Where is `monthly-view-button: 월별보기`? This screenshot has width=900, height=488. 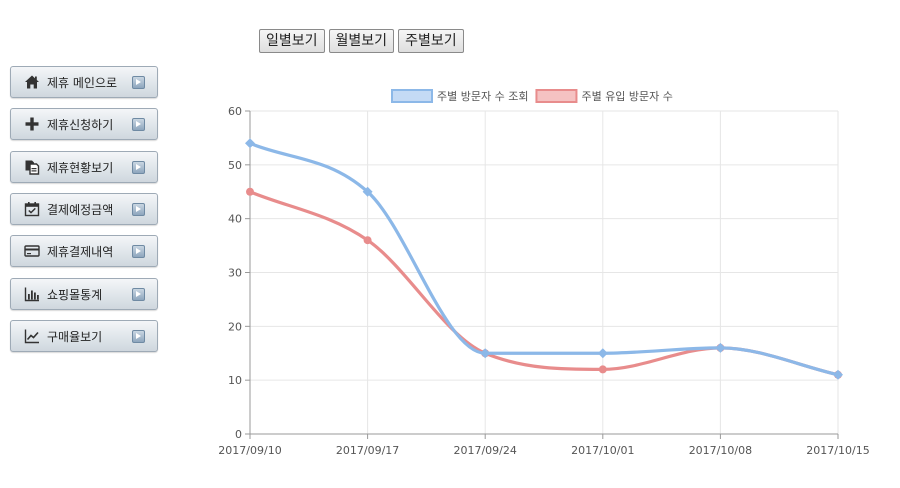
monthly-view-button: 월별보기 is located at coordinates (361, 41).